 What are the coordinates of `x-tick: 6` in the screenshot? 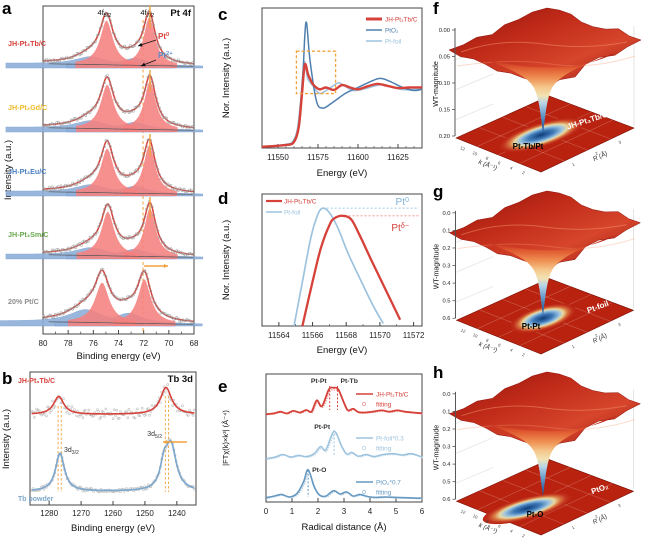 It's located at (422, 511).